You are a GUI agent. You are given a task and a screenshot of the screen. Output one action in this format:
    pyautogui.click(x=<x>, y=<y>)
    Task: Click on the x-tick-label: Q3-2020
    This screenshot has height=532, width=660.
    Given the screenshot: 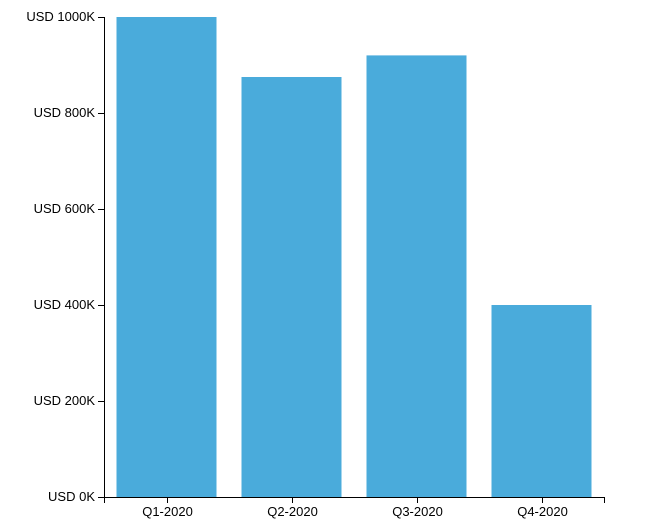 What is the action you would take?
    pyautogui.click(x=417, y=511)
    